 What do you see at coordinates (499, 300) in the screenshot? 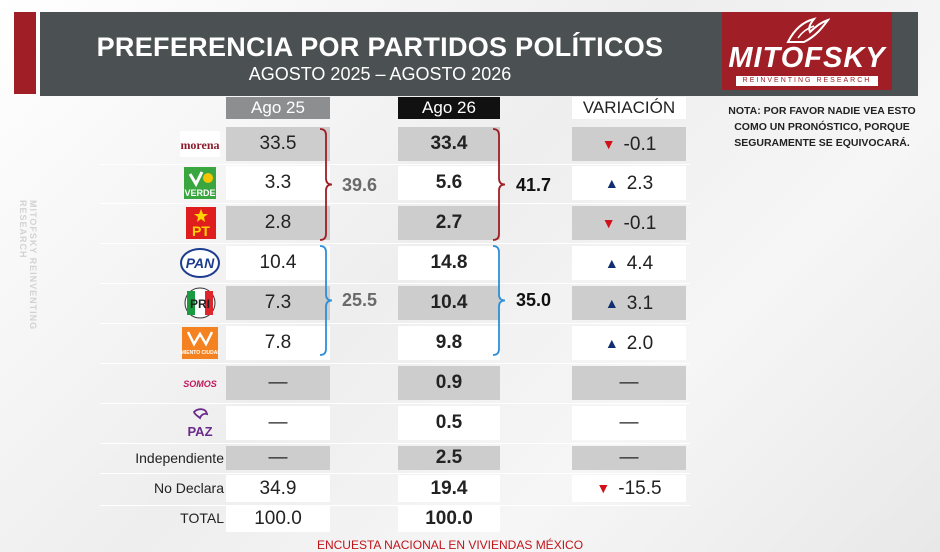
I see `bracket-ago26-opposition` at bounding box center [499, 300].